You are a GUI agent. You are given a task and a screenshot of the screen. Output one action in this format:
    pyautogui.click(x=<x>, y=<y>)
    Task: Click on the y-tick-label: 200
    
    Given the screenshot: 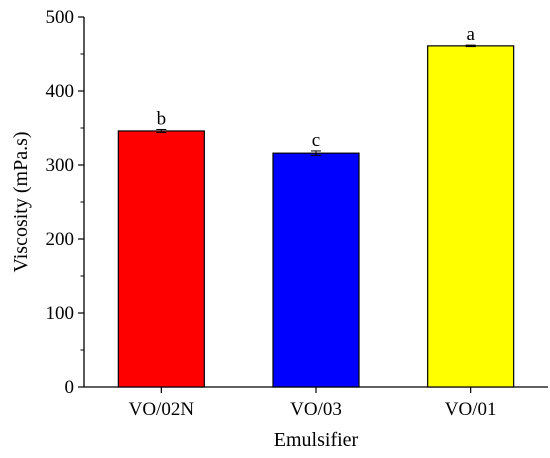 What is the action you would take?
    pyautogui.click(x=60, y=239)
    